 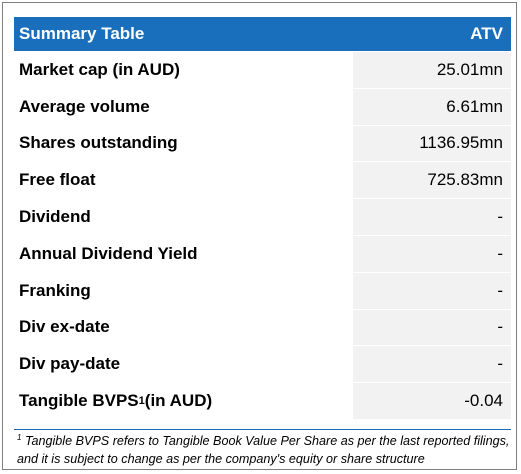 What do you see at coordinates (432, 143) in the screenshot?
I see `row-value: 1136.95mn` at bounding box center [432, 143].